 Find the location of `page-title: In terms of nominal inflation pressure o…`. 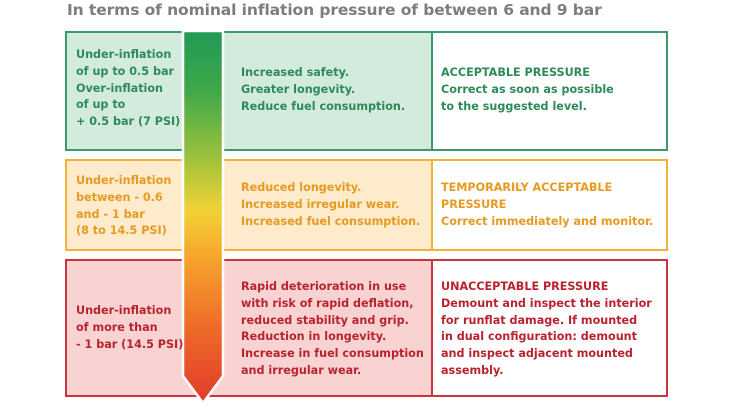

page-title: In terms of nominal inflation pressure o… is located at coordinates (334, 10).